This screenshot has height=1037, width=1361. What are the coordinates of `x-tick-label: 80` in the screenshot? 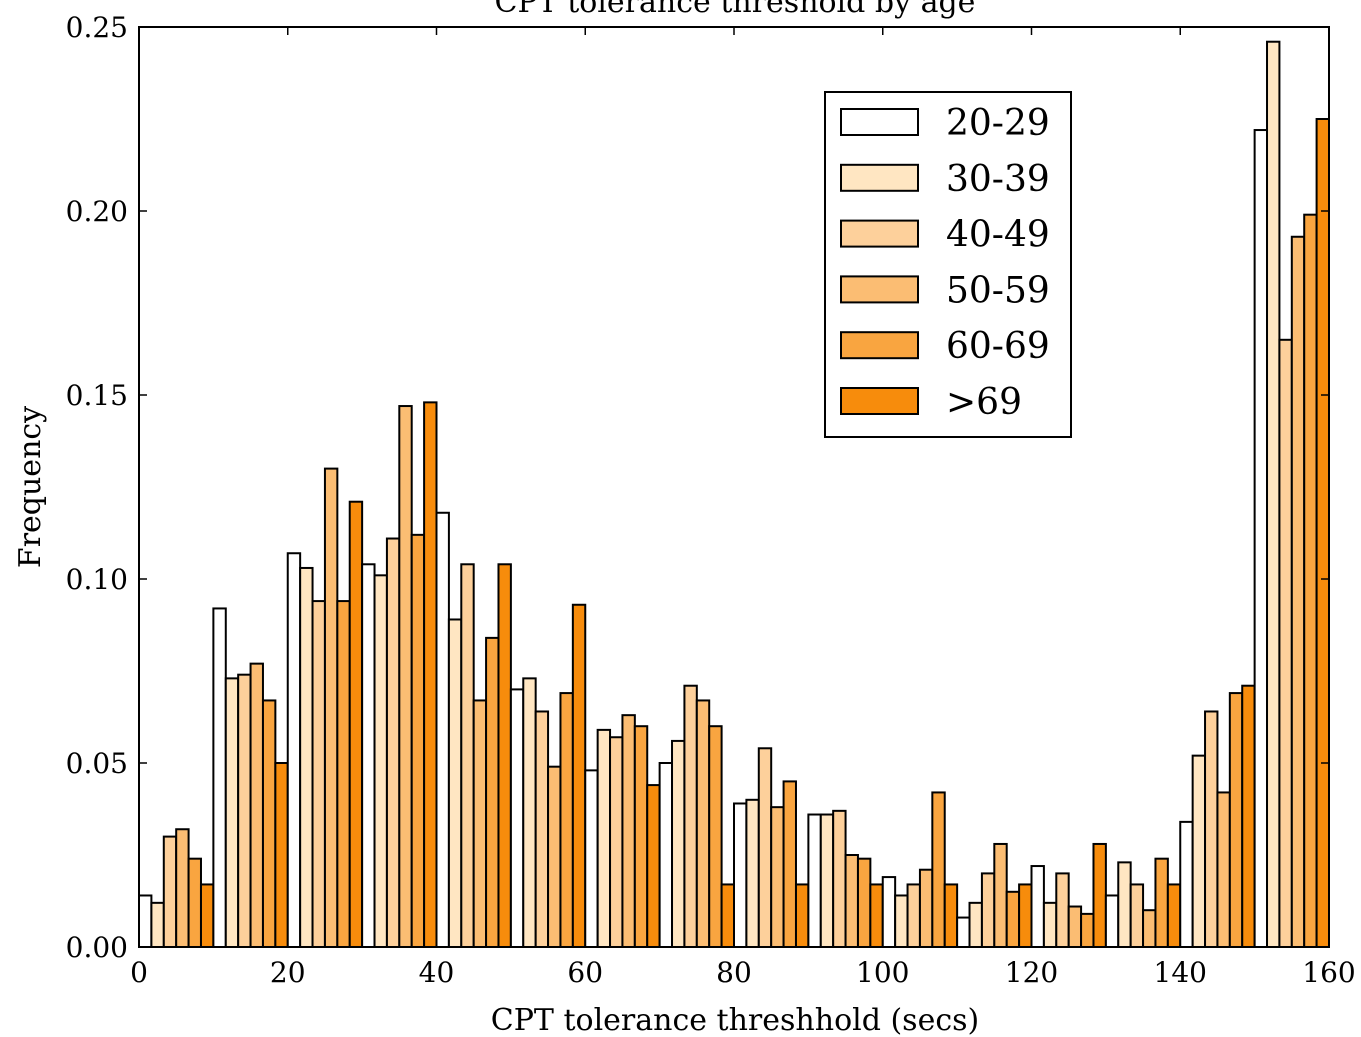 It's located at (734, 972).